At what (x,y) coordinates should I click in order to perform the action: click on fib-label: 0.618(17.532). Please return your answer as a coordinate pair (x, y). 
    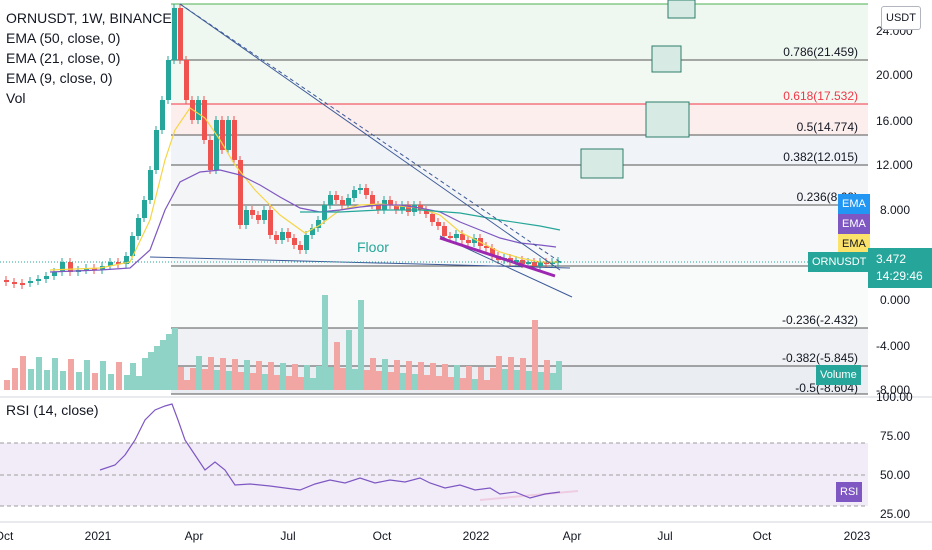
    Looking at the image, I should click on (820, 96).